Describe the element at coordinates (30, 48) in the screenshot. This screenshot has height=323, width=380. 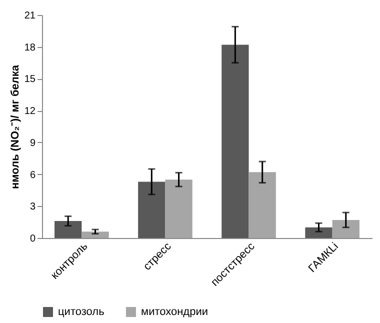
I see `y-tick-label: 18` at that location.